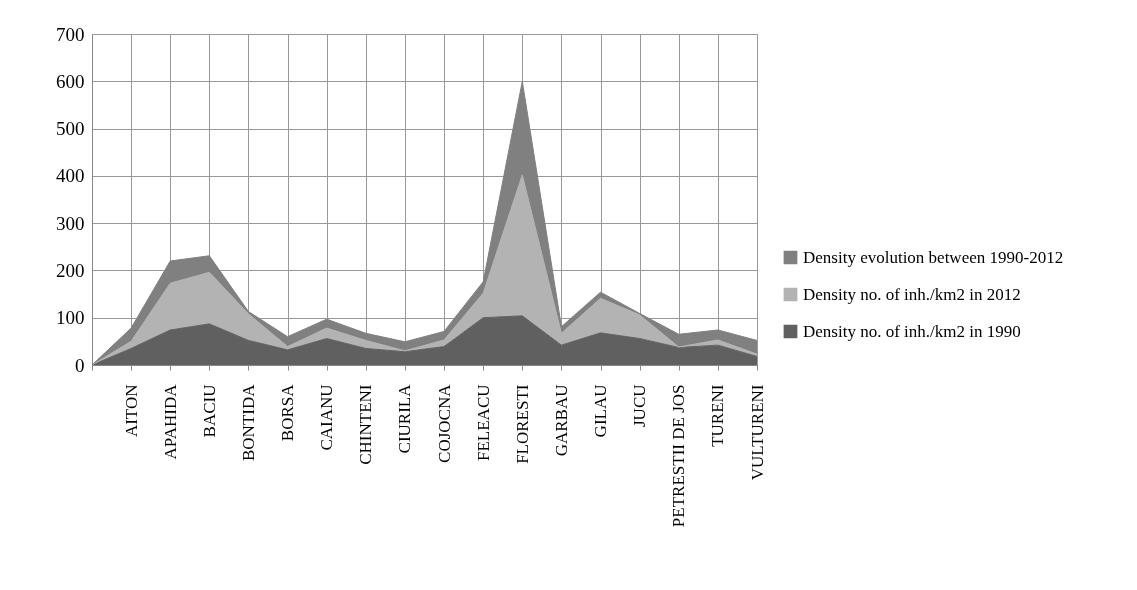 The width and height of the screenshot is (1137, 590). Describe the element at coordinates (209, 411) in the screenshot. I see `x-tick-label: BACIU` at that location.